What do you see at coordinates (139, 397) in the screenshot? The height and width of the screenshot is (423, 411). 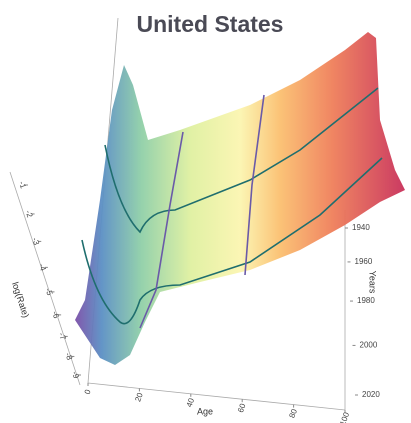 I see `x-tick-label: 20` at bounding box center [139, 397].